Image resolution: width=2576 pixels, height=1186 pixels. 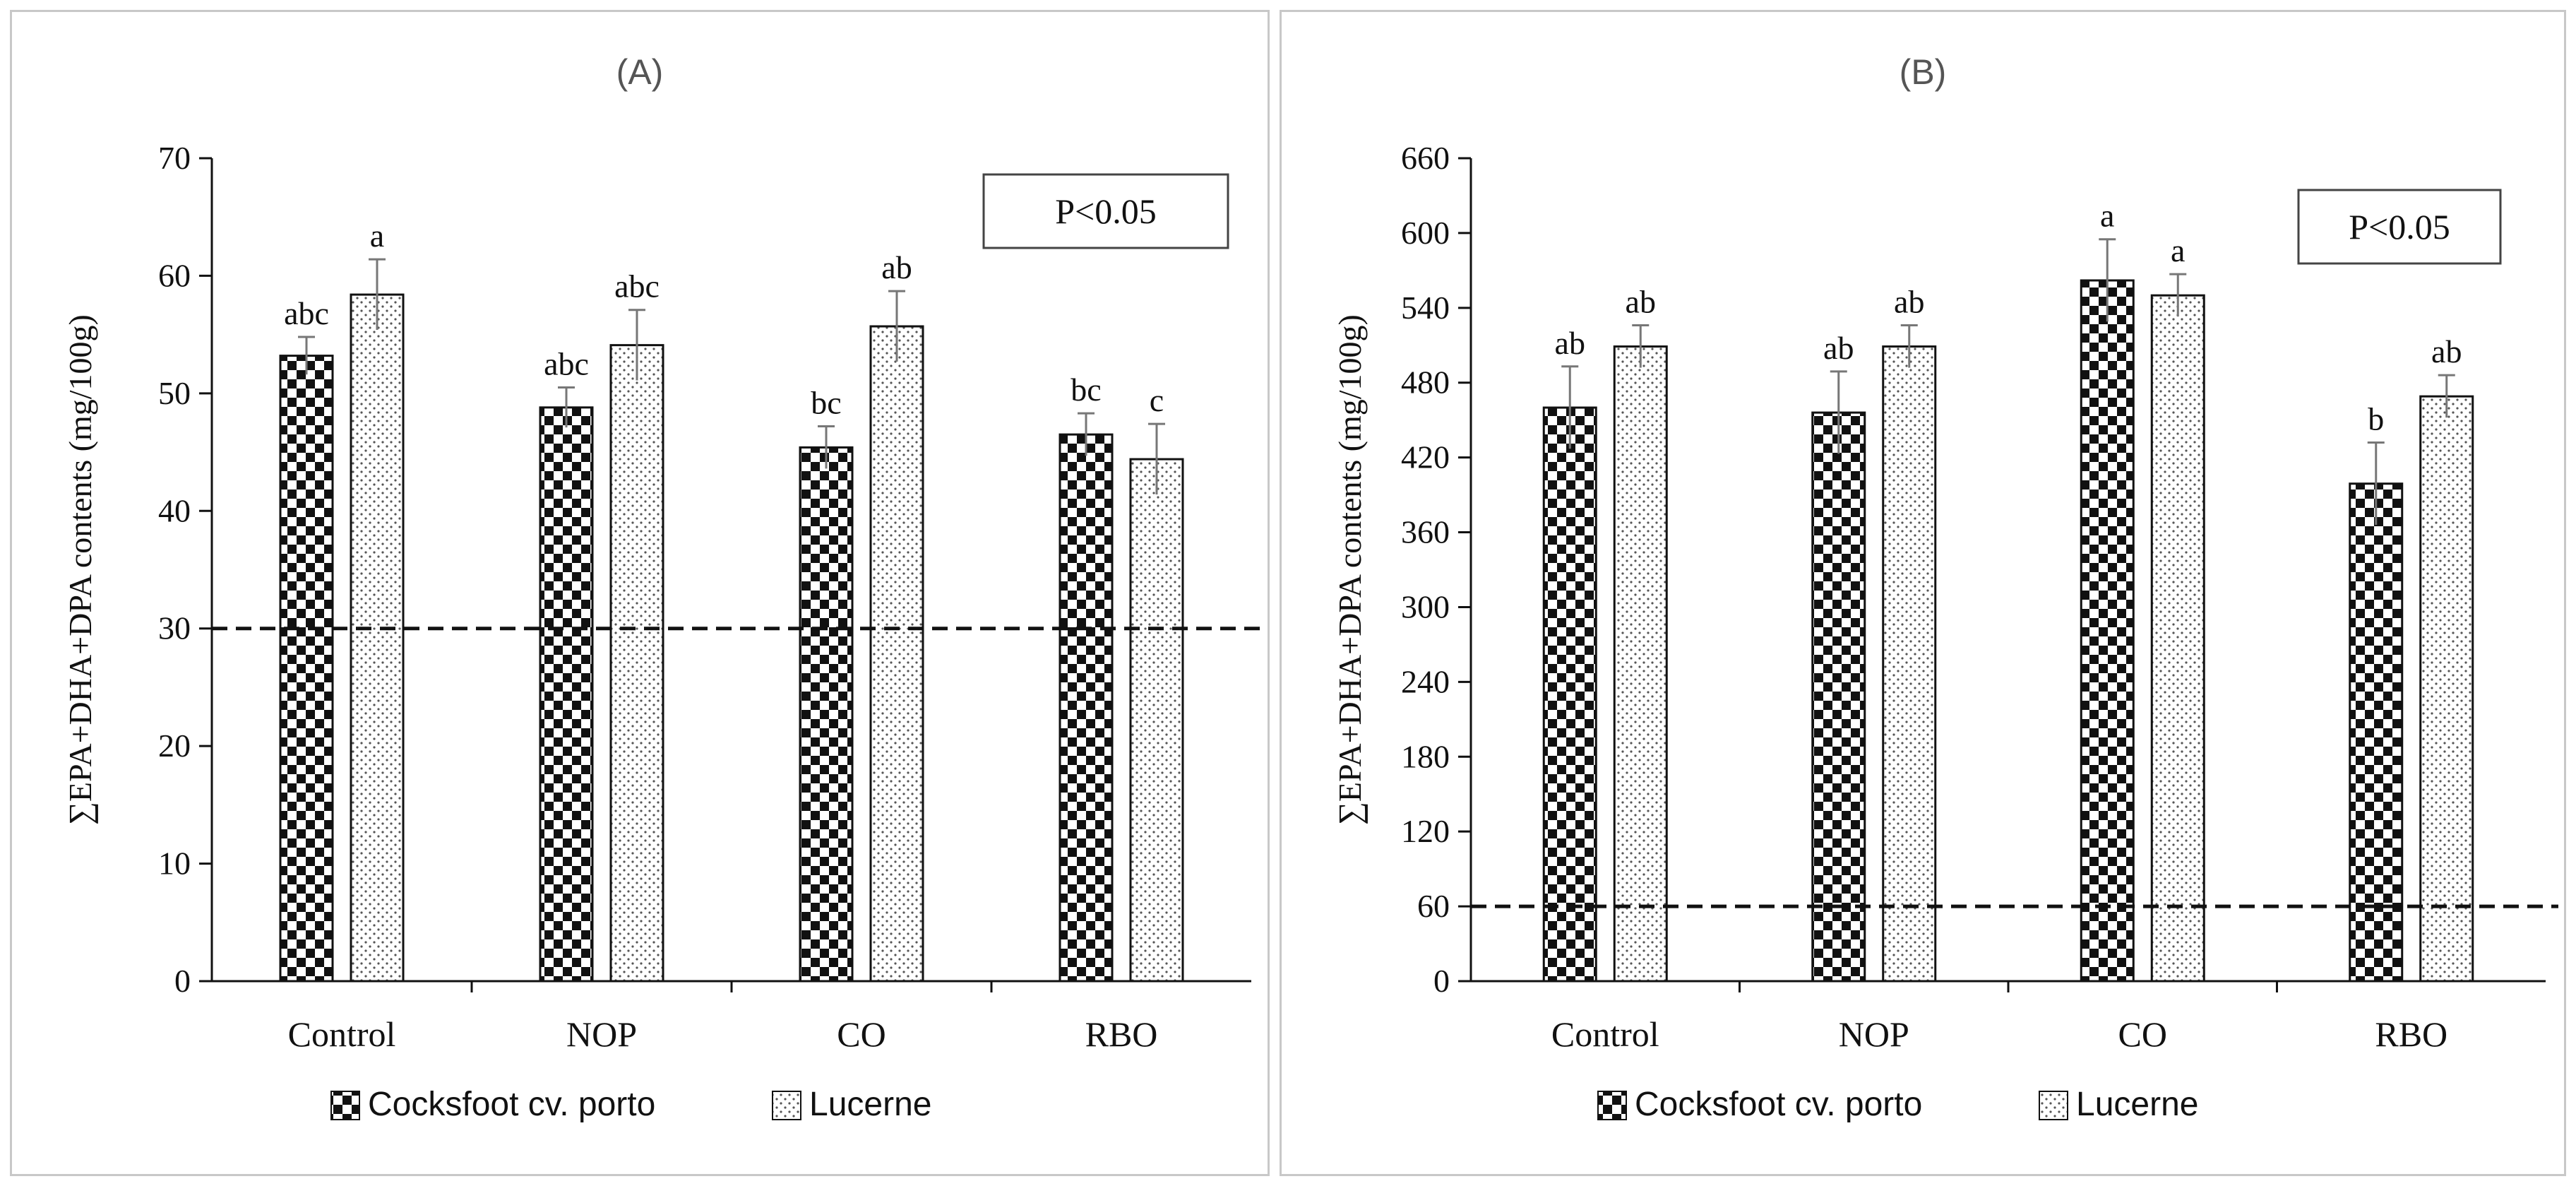 What do you see at coordinates (174, 628) in the screenshot?
I see `y-tick-label: 30` at bounding box center [174, 628].